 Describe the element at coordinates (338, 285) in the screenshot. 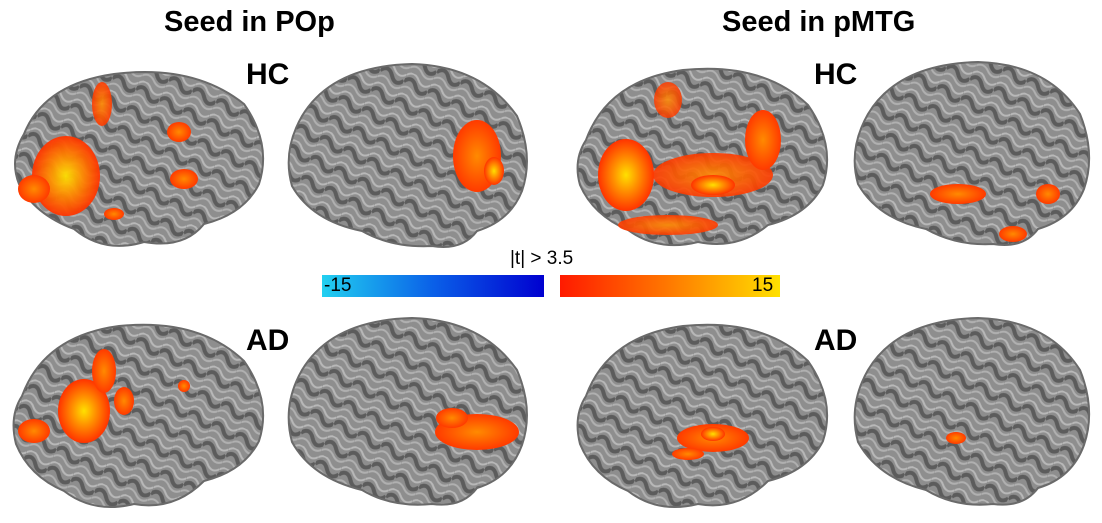

I see `colorbar-min-label: -15` at that location.